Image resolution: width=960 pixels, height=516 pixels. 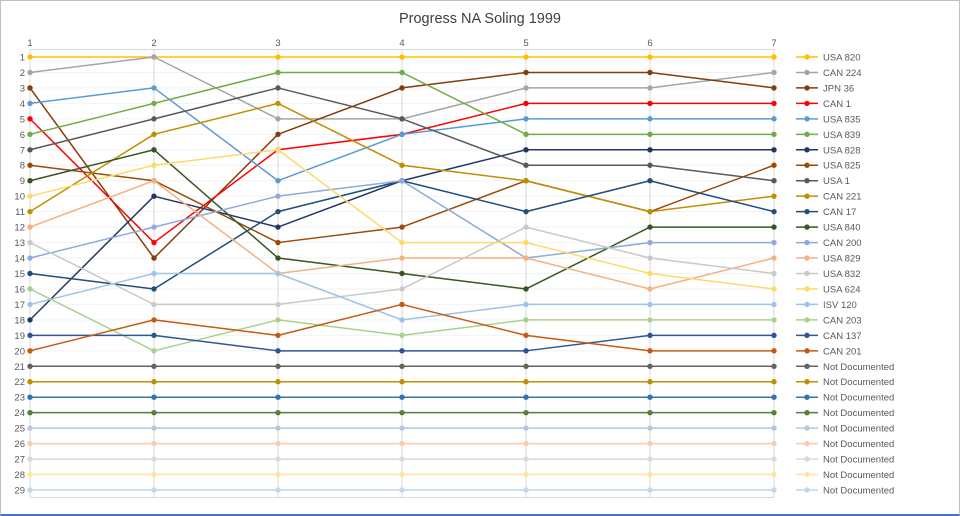 What do you see at coordinates (22, 104) in the screenshot?
I see `y-axis-tick-label: 4` at bounding box center [22, 104].